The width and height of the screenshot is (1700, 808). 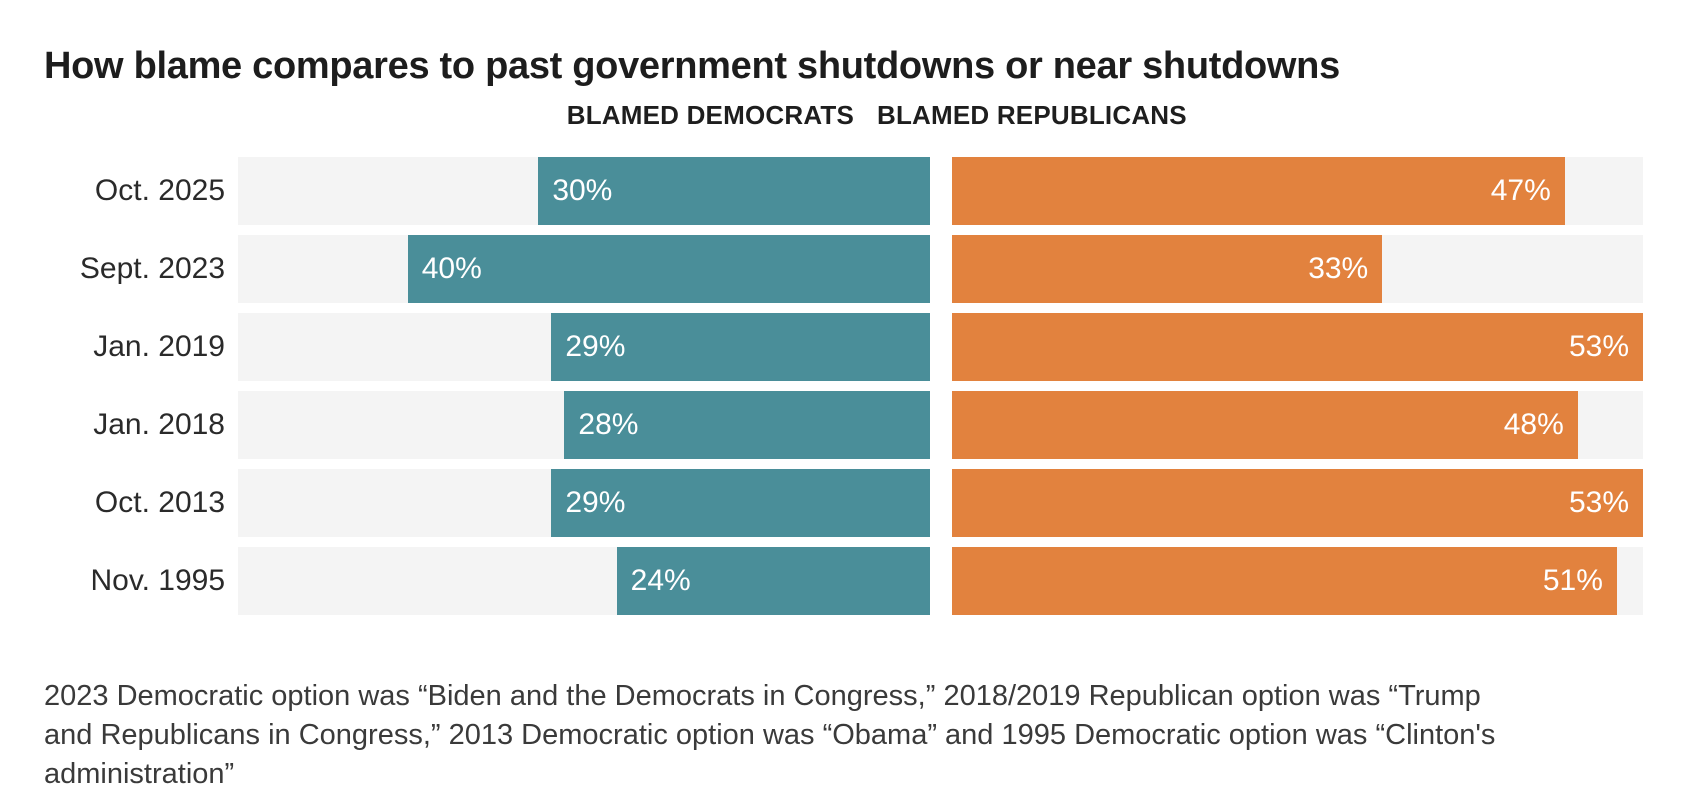 What do you see at coordinates (451, 268) in the screenshot?
I see `dem-bar-value: 40%` at bounding box center [451, 268].